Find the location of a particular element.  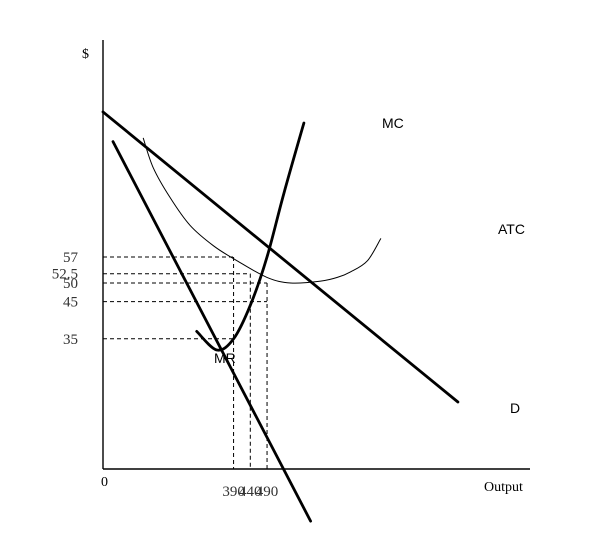

x-tick-label: 440 is located at coordinates (250, 492).